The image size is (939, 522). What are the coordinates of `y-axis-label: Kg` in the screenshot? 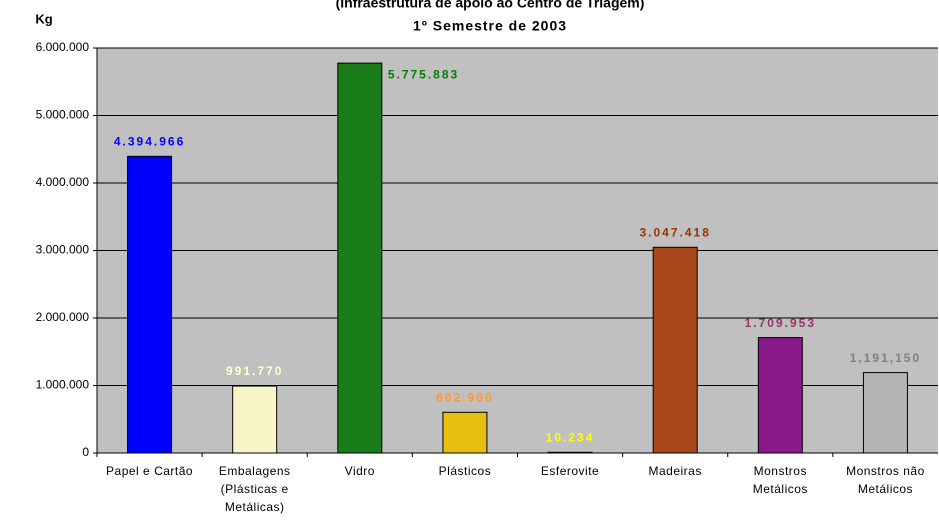 It's located at (43, 18).